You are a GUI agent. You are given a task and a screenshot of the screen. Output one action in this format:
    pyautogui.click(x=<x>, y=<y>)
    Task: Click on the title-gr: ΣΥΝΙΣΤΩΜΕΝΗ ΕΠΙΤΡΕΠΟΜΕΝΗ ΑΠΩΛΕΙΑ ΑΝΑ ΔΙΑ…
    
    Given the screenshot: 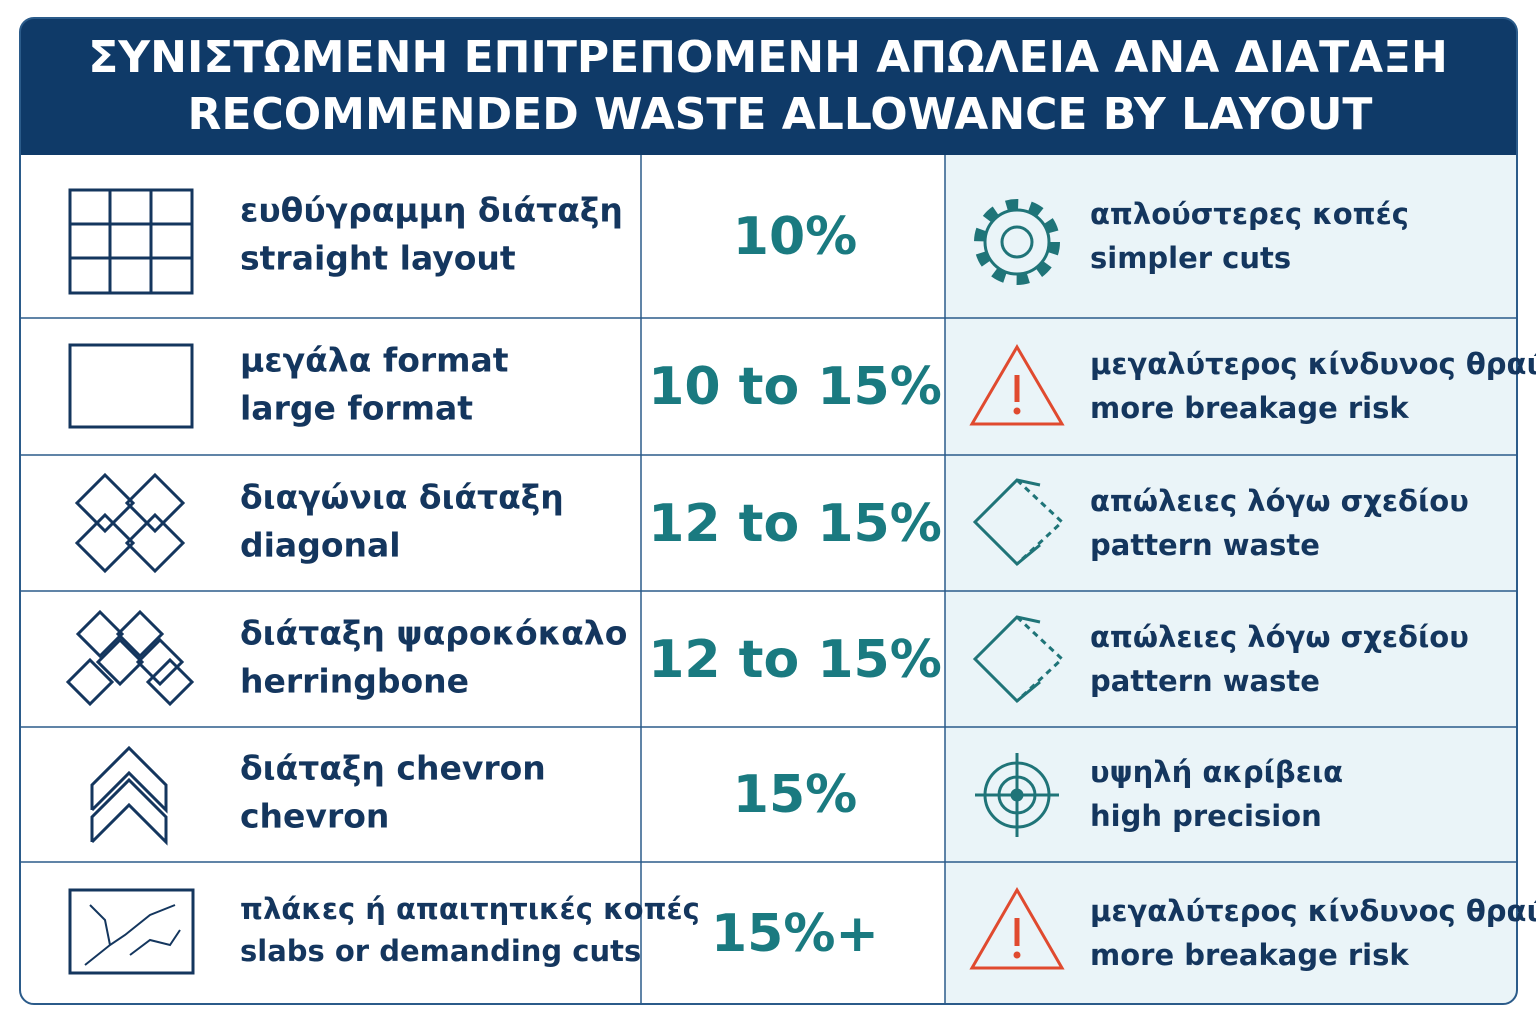 What is the action you would take?
    pyautogui.click(x=768, y=57)
    